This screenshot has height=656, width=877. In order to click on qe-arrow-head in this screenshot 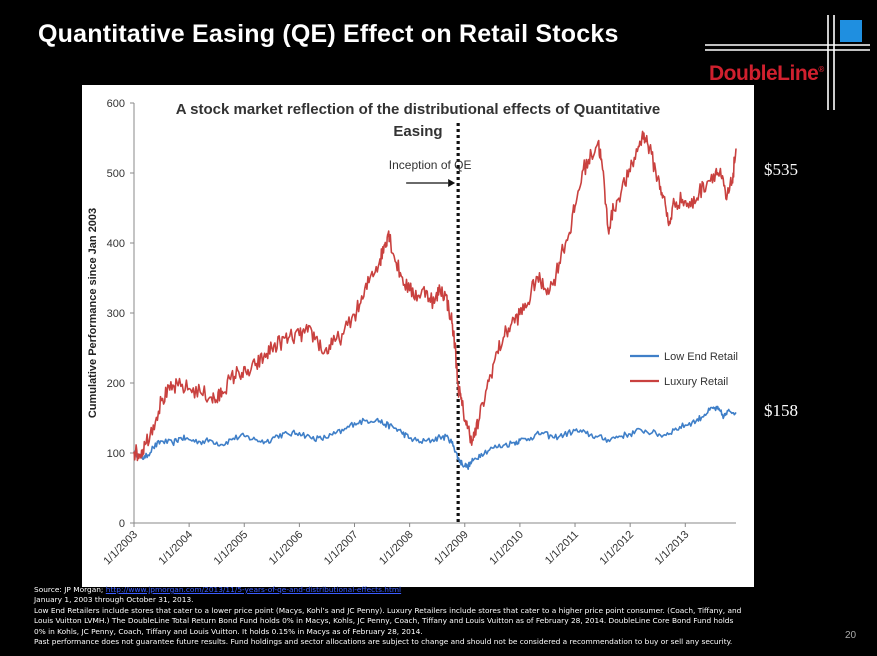, I will do `click(452, 183)`.